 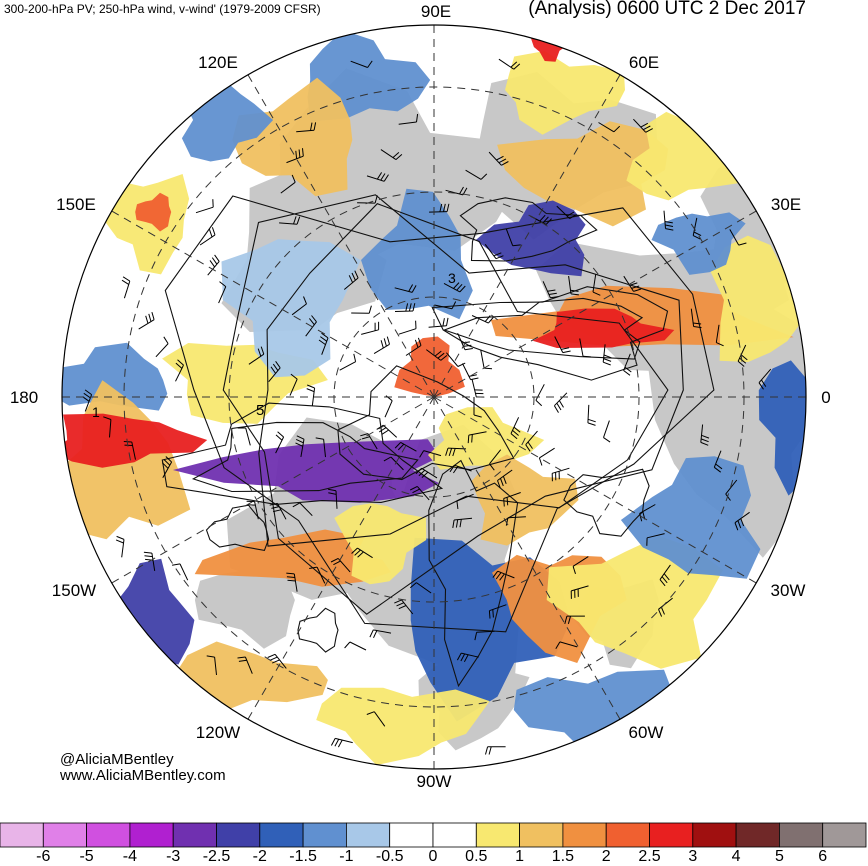 I want to click on colorbar-tick-label: 1.5, so click(x=563, y=857).